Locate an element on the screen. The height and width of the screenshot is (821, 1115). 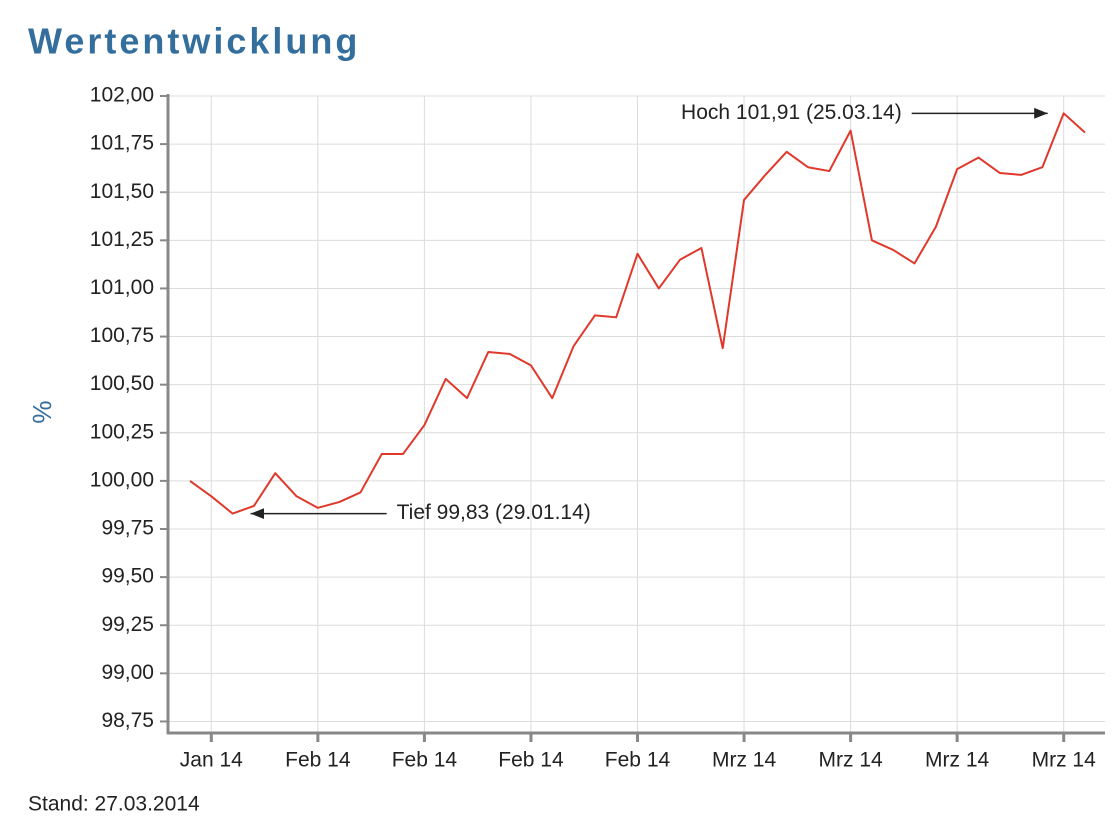
y-tick-label: 99,50 is located at coordinates (127, 576).